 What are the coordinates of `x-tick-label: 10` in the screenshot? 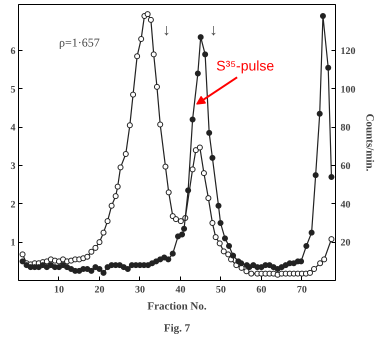 It's located at (59, 290).